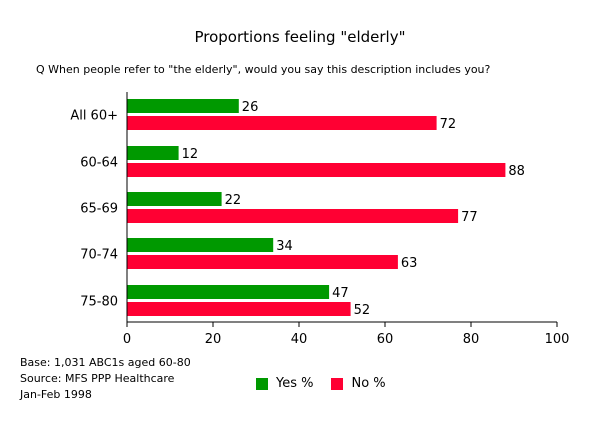  I want to click on data-label-no: 88, so click(516, 171).